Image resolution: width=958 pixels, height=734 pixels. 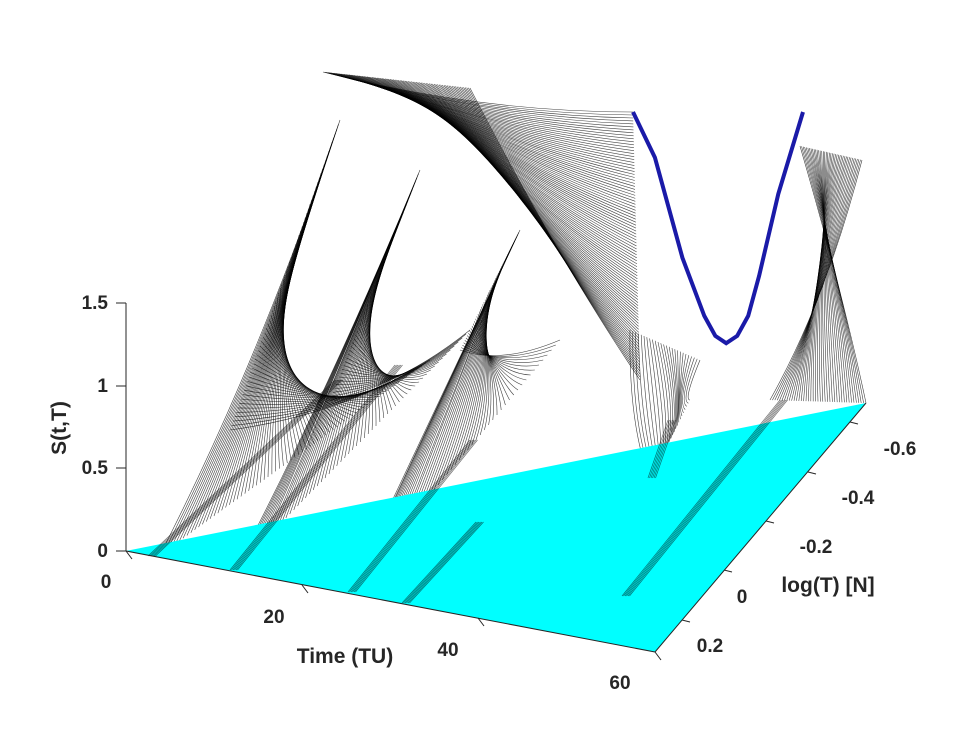 I want to click on z-tick-label: 0.5, so click(x=95, y=468).